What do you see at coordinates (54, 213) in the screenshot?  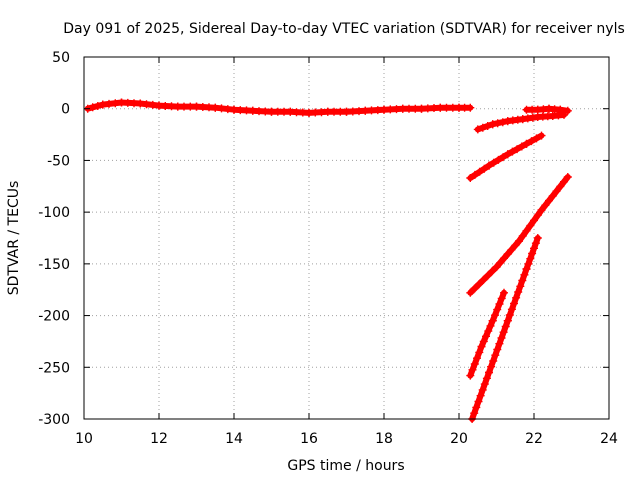 I see `y-tick-label: -100` at bounding box center [54, 213].